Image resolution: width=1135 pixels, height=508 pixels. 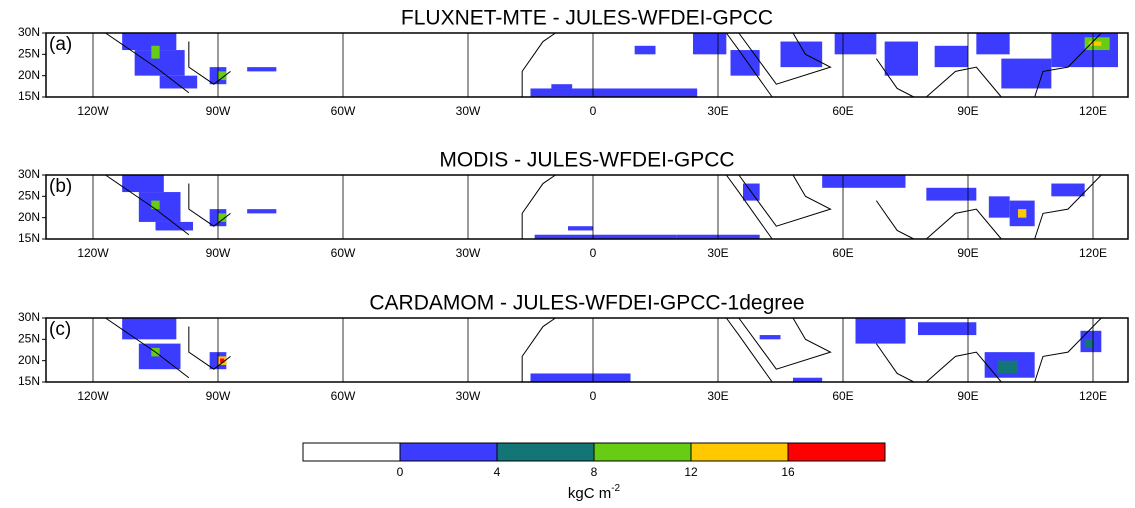 I want to click on colorbar-label: 0, so click(x=400, y=472).